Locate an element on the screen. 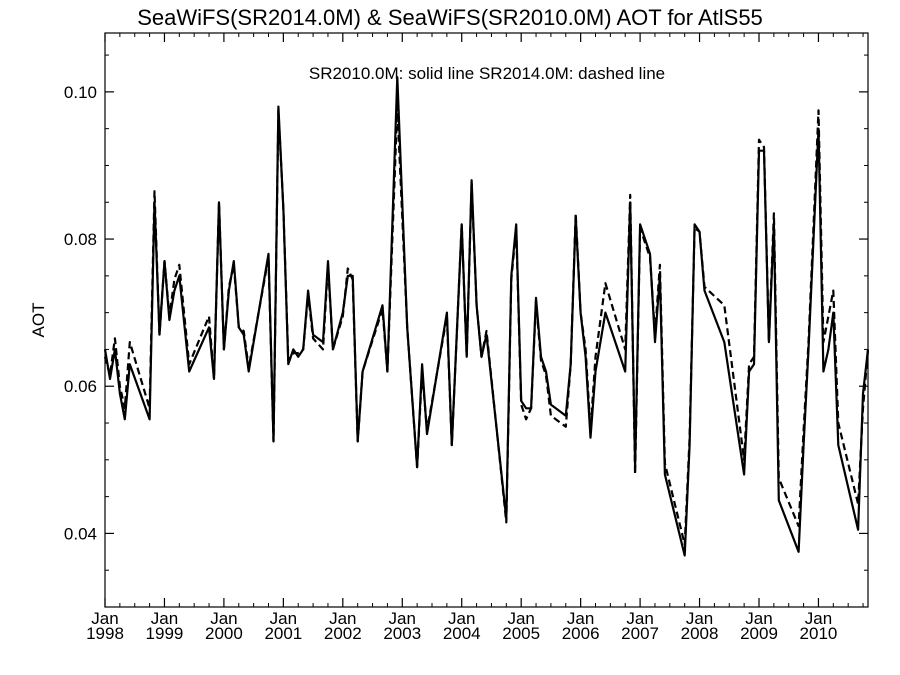  x-tick-year-label: 2000 is located at coordinates (224, 633).